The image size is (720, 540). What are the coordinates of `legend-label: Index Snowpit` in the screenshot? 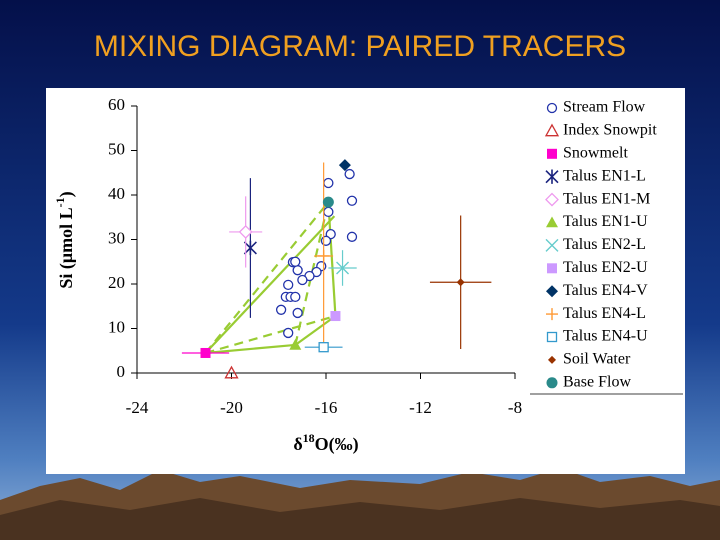 It's located at (610, 130).